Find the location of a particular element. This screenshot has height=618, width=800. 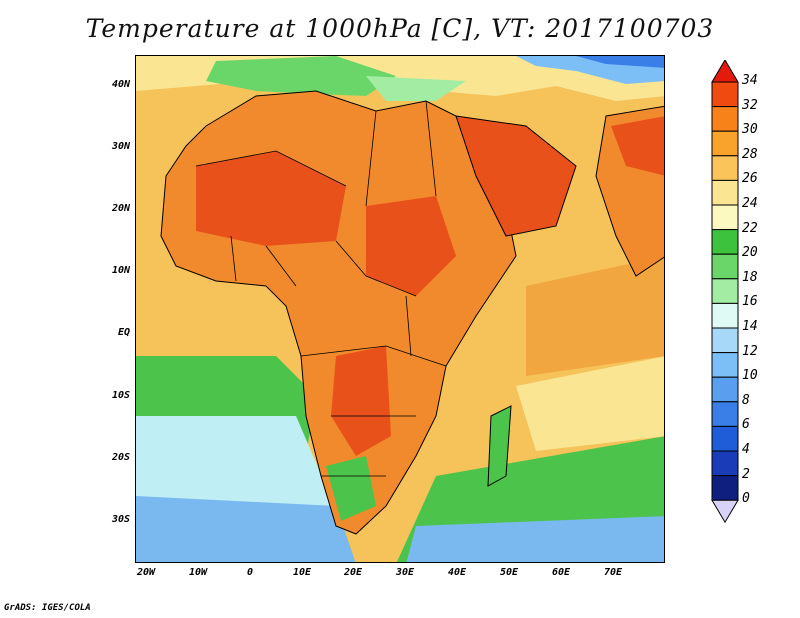

south-atlantic-blue is located at coordinates (246, 529).